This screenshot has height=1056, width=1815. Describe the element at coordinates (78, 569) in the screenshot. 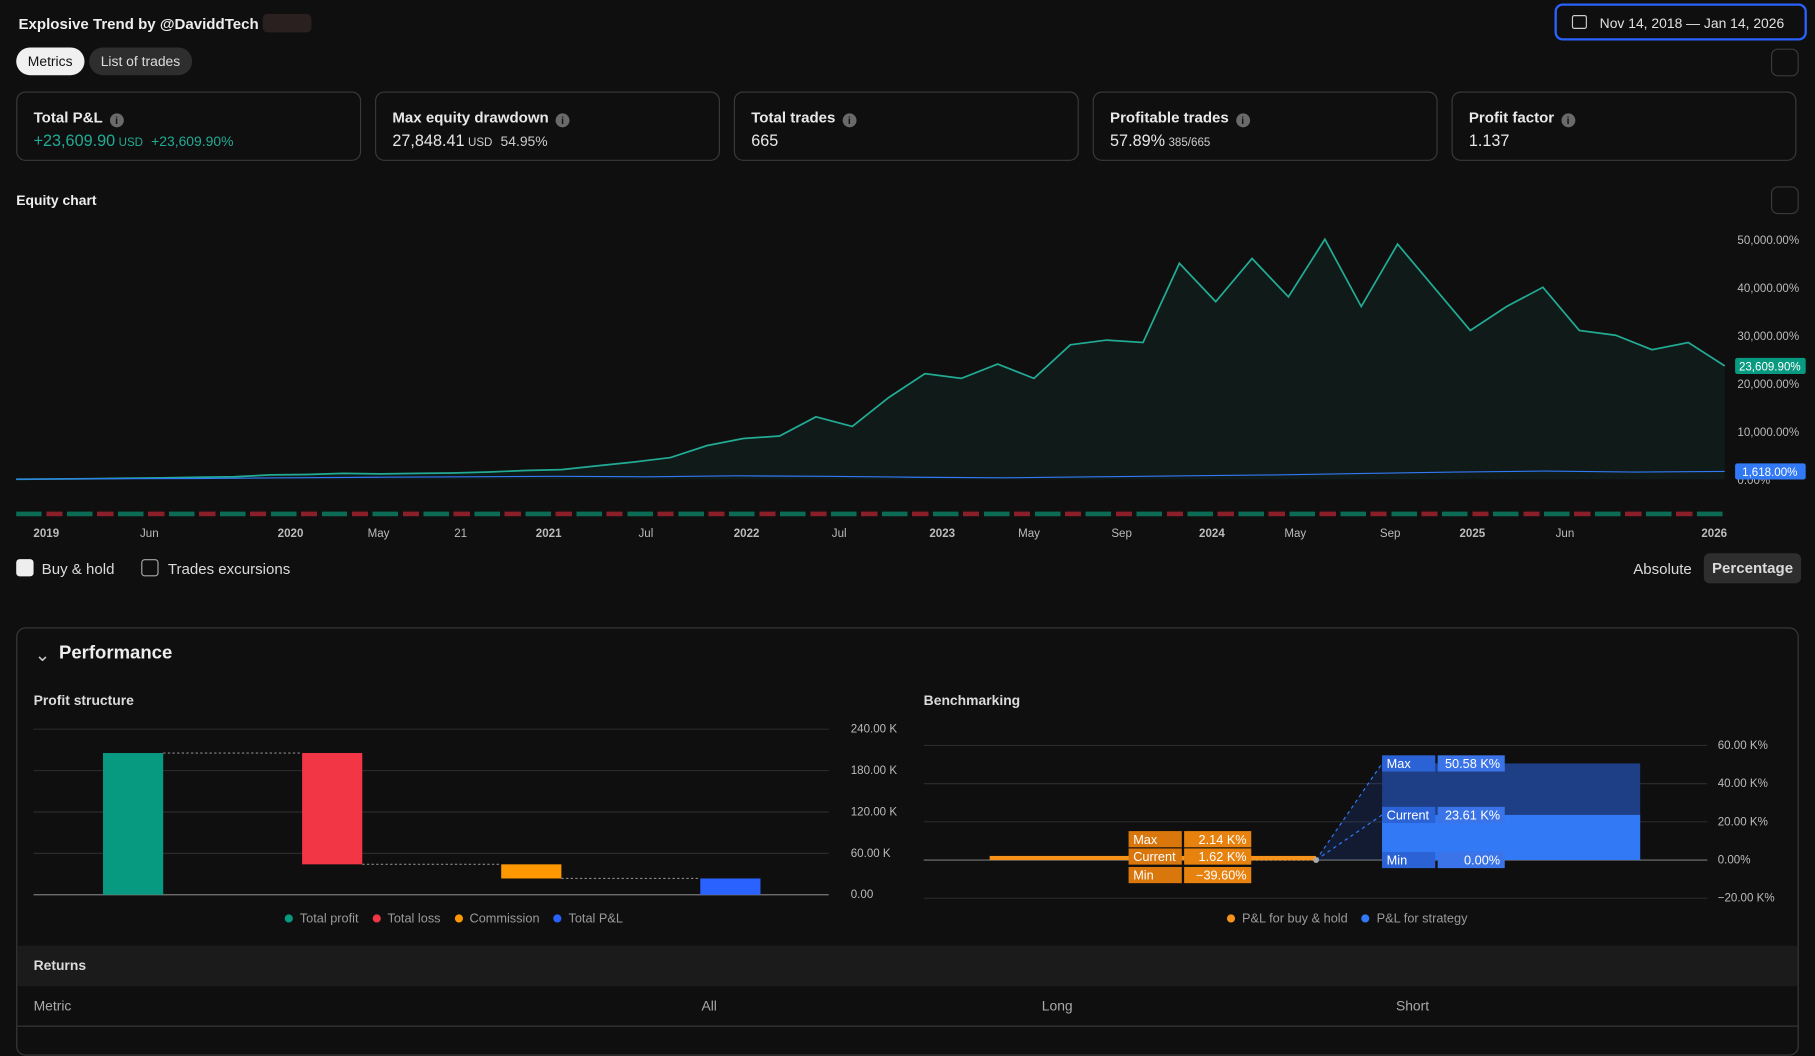

I see `buy-hold-label: Buy & hold` at that location.